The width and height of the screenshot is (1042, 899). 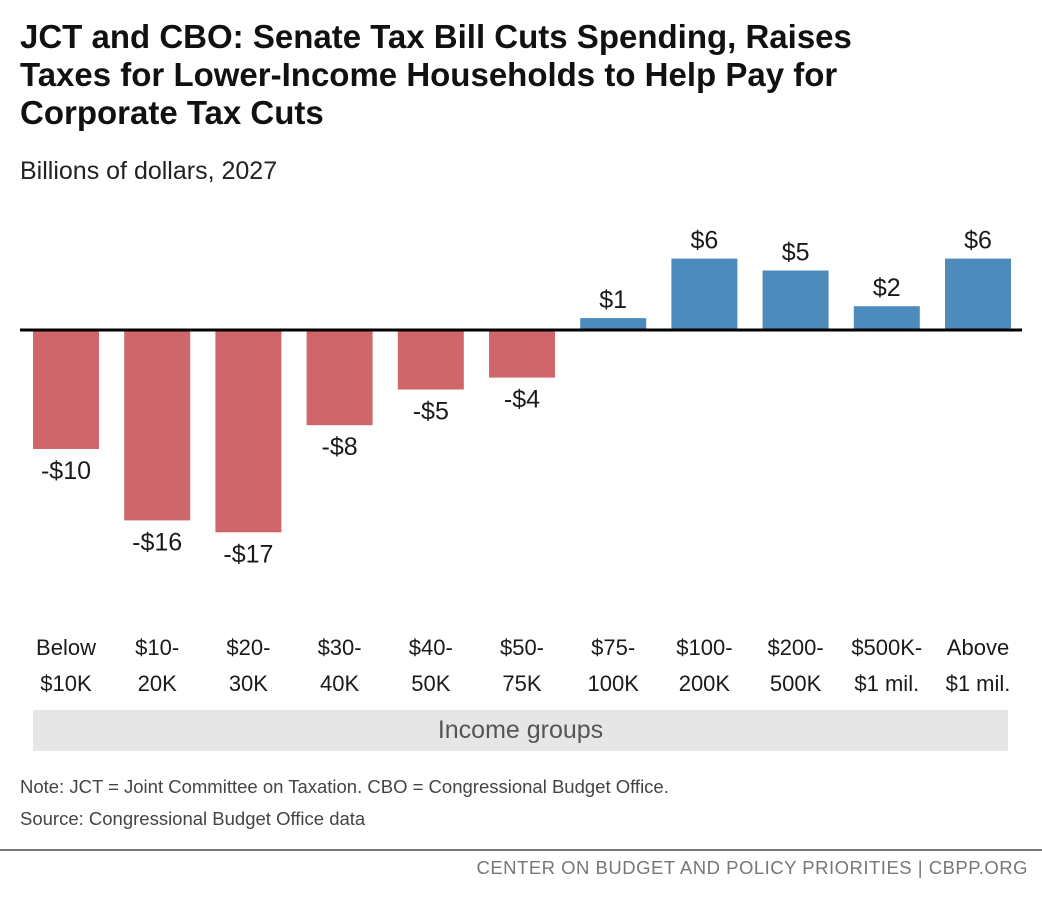 I want to click on data-label: -$10, so click(x=66, y=471).